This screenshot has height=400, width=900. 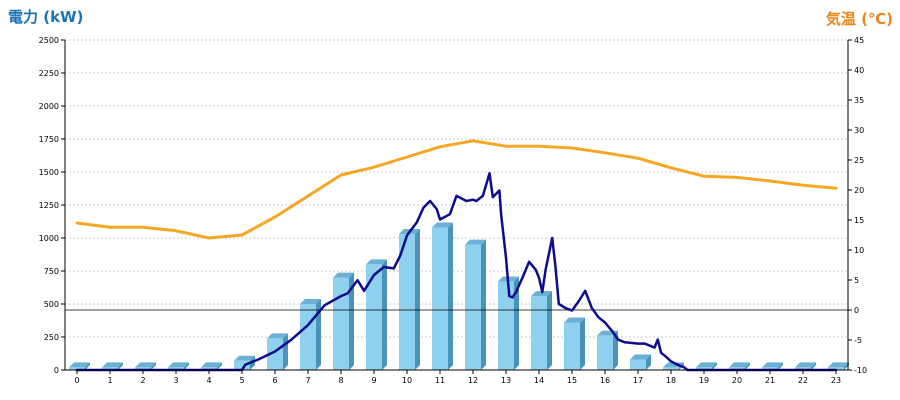 I want to click on x-tick-label: 22, so click(x=803, y=380).